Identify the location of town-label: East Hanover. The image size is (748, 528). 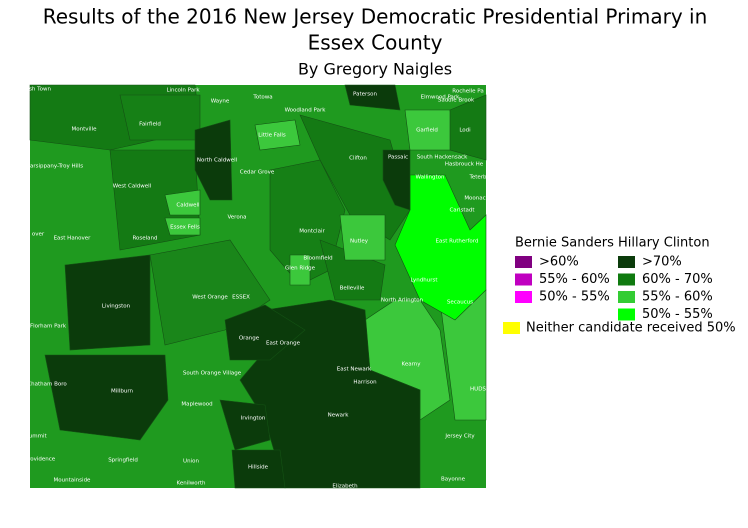
(73, 239).